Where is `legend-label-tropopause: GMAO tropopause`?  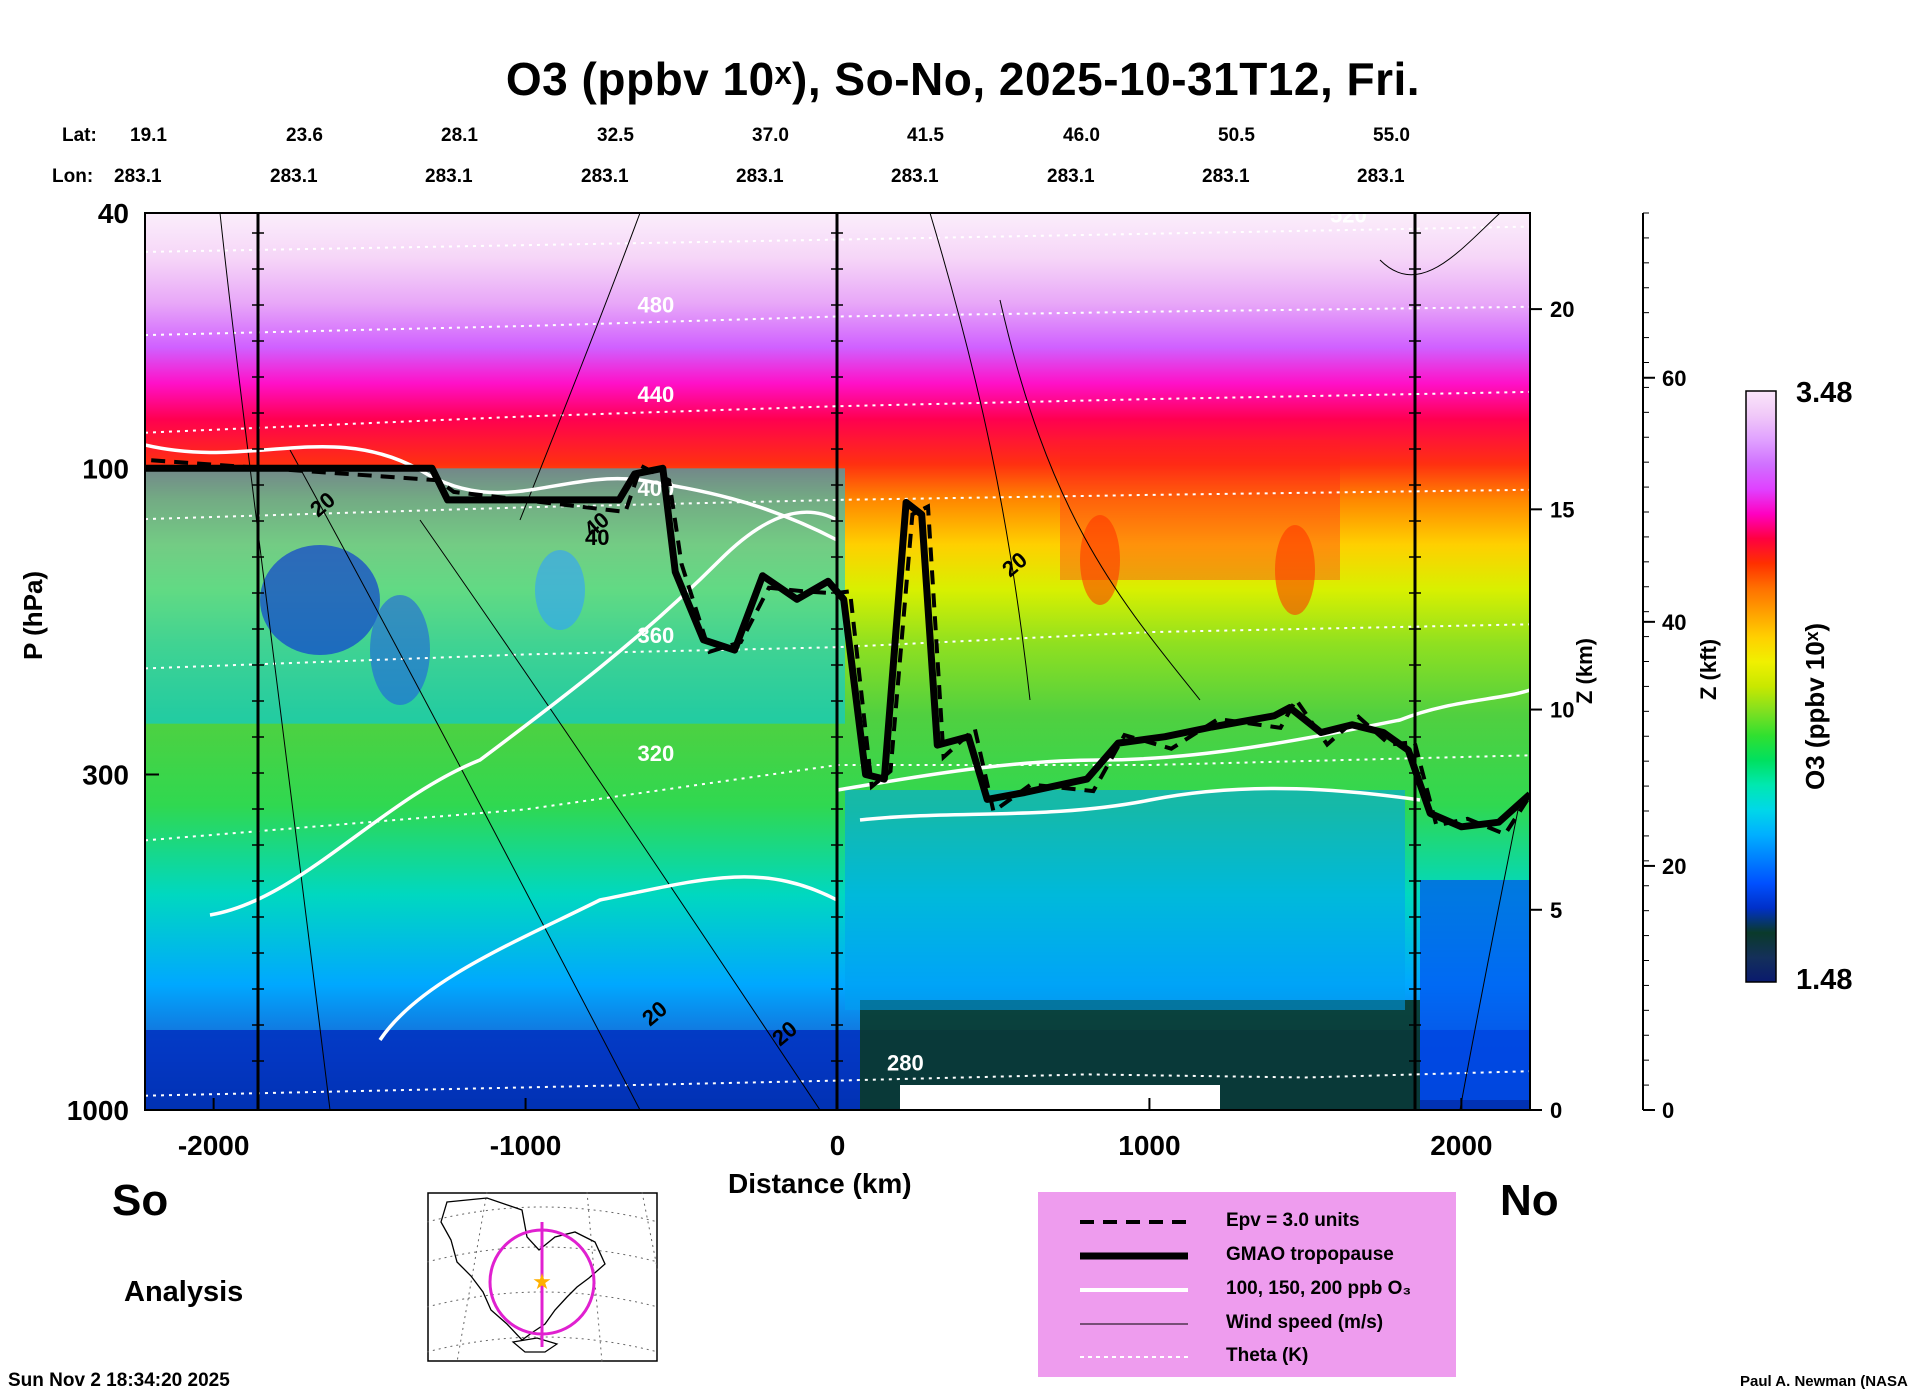
legend-label-tropopause: GMAO tropopause is located at coordinates (1310, 1254).